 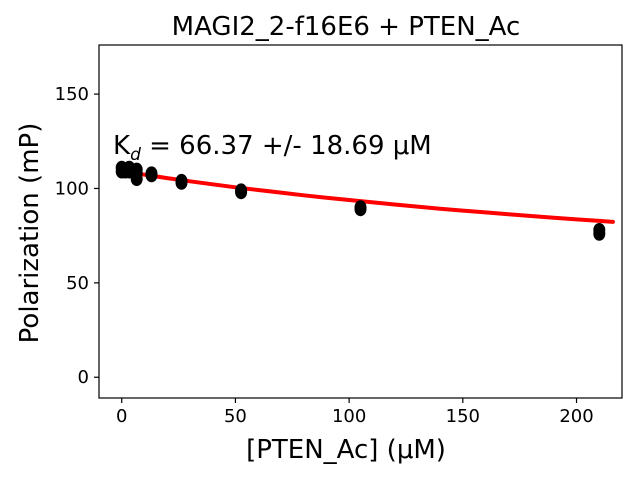 I want to click on x-tick-label: 150, so click(x=463, y=416).